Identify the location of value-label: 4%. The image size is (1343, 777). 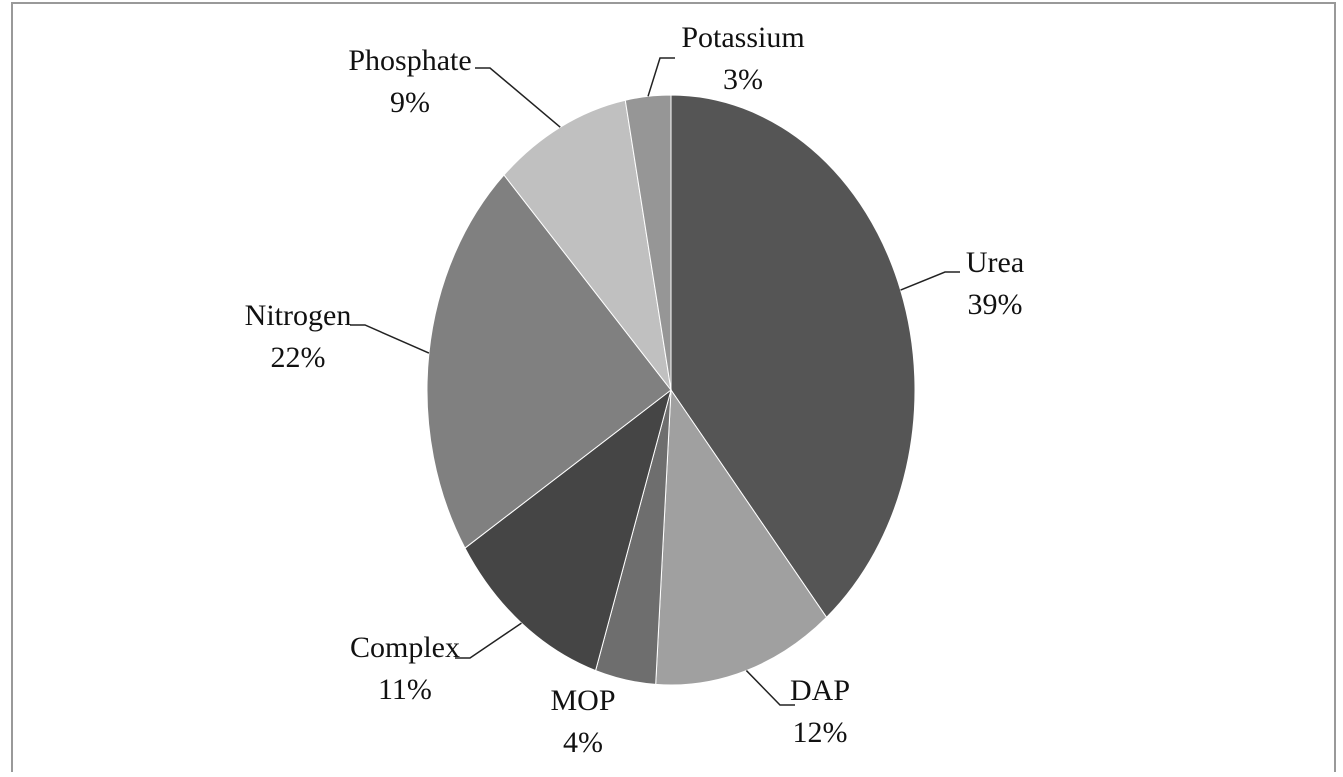
(583, 742).